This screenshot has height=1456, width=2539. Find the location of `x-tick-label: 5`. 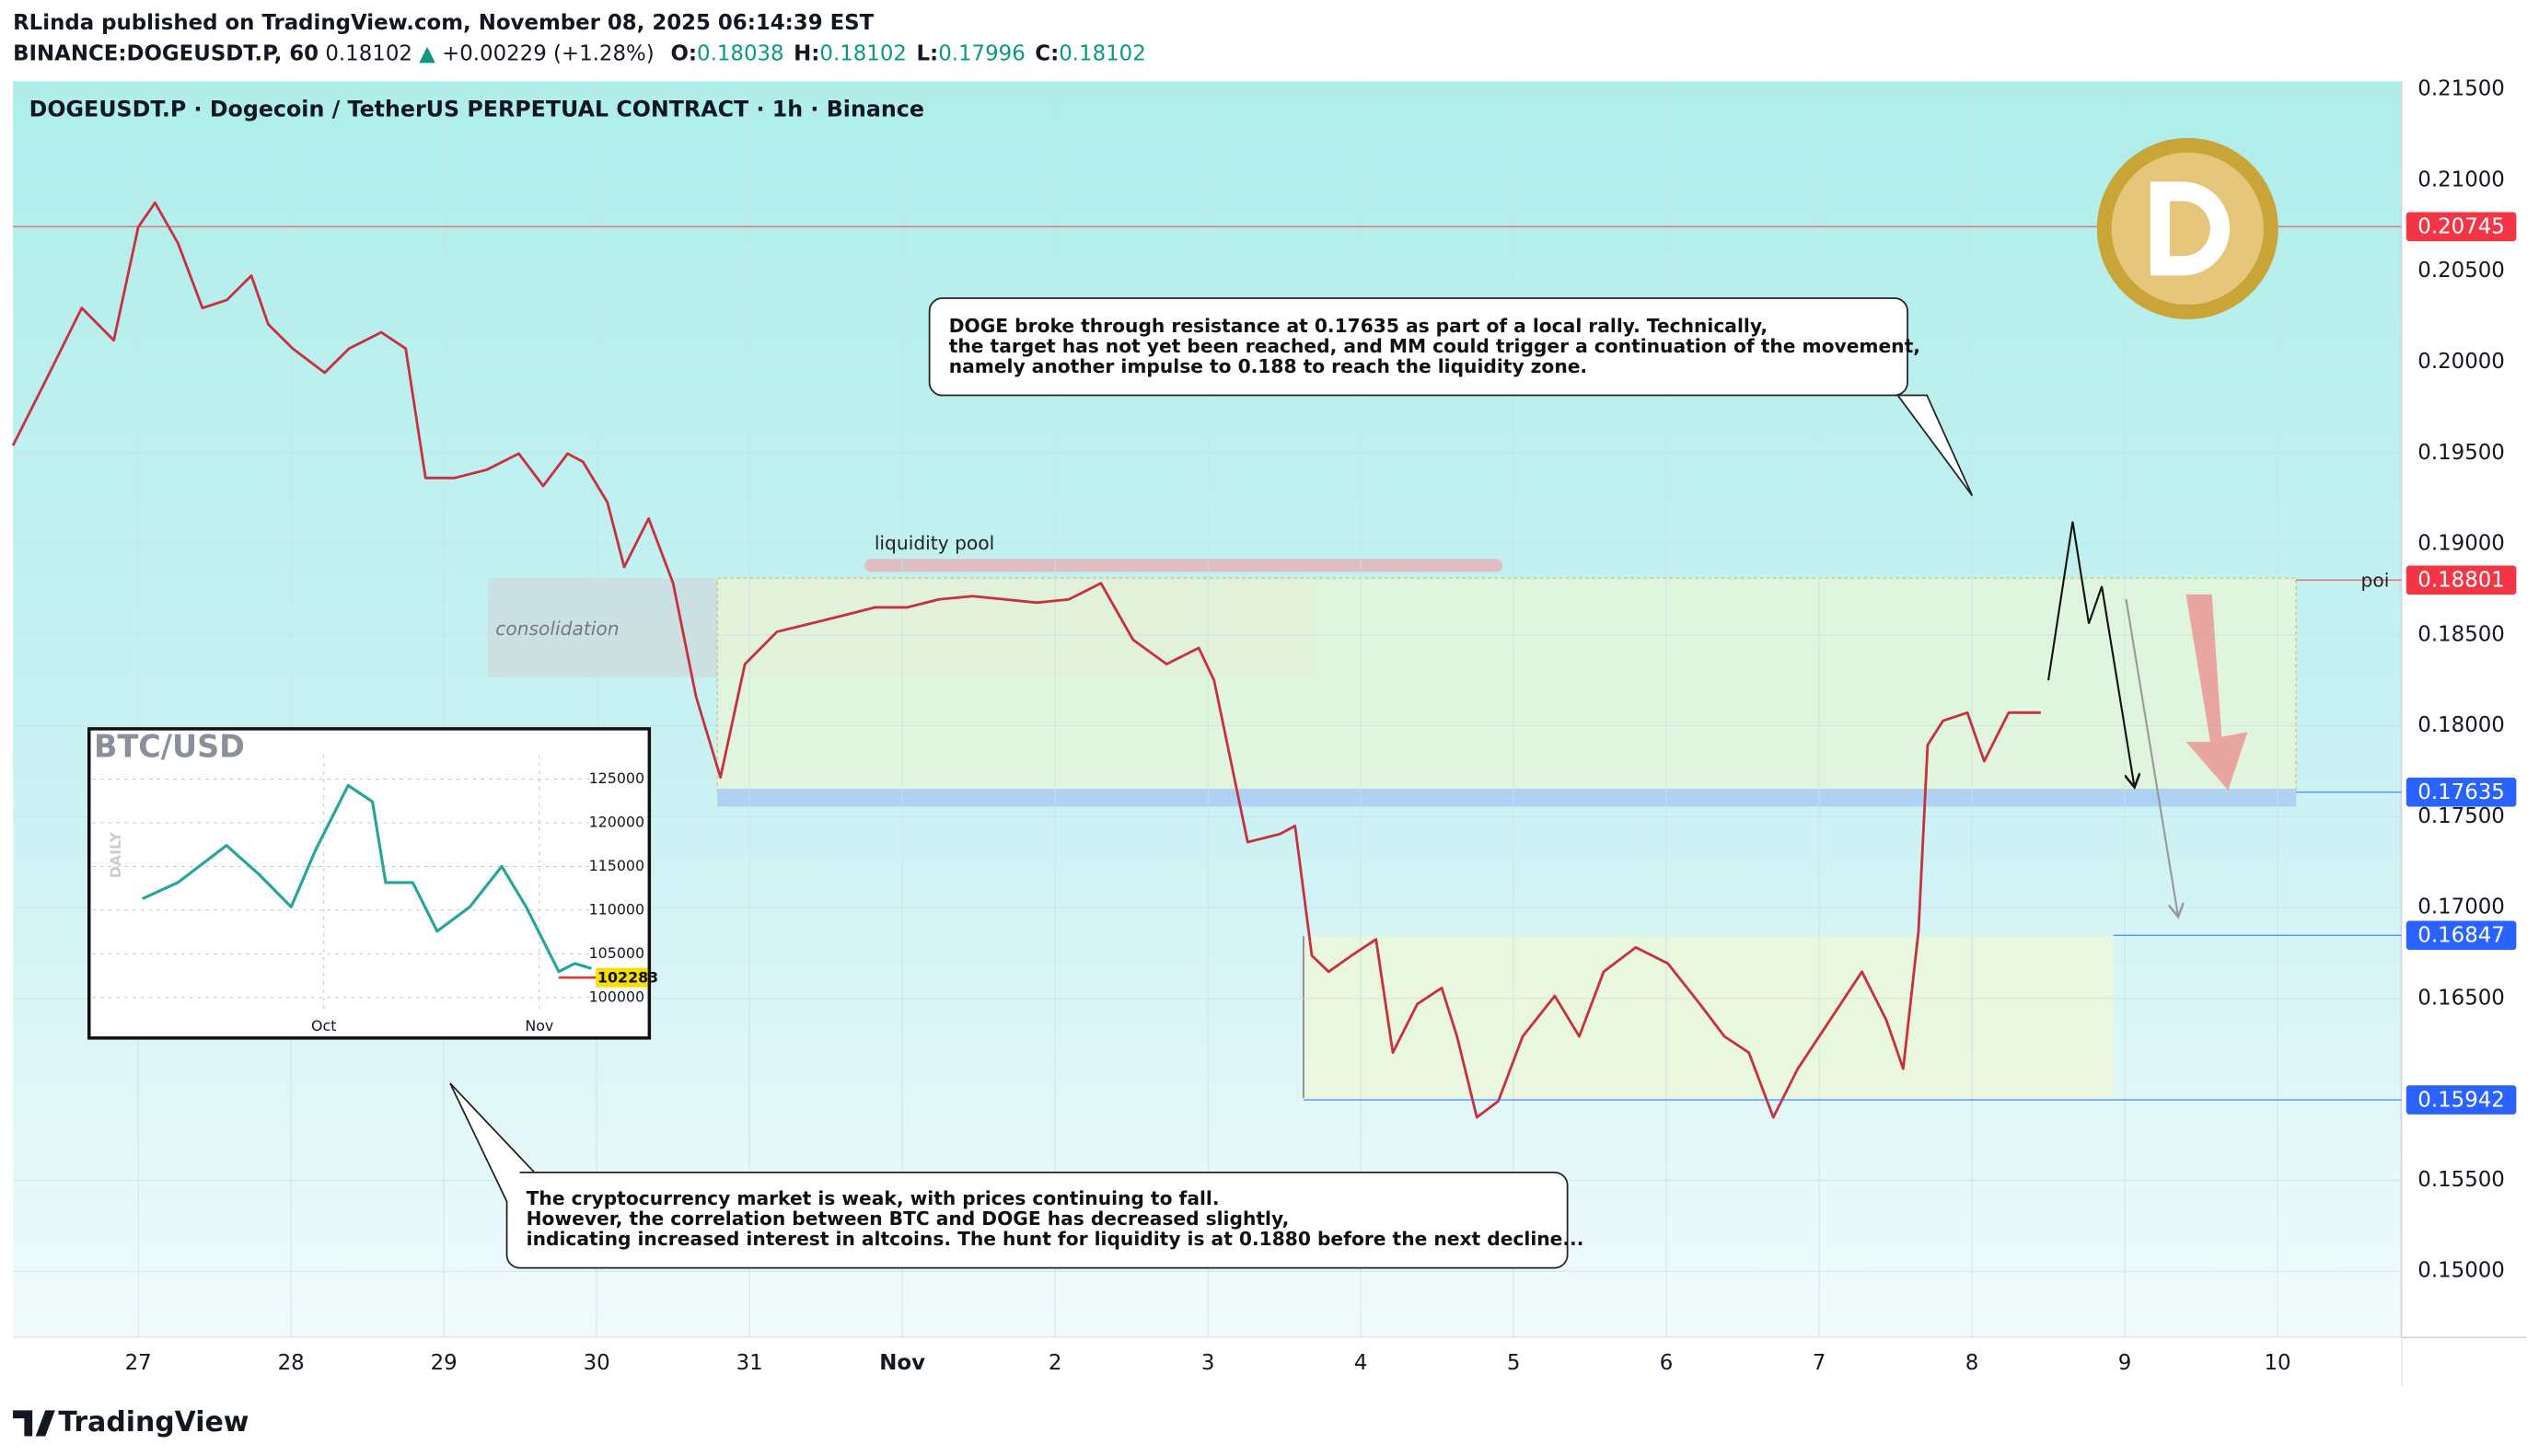

x-tick-label: 5 is located at coordinates (1514, 1363).